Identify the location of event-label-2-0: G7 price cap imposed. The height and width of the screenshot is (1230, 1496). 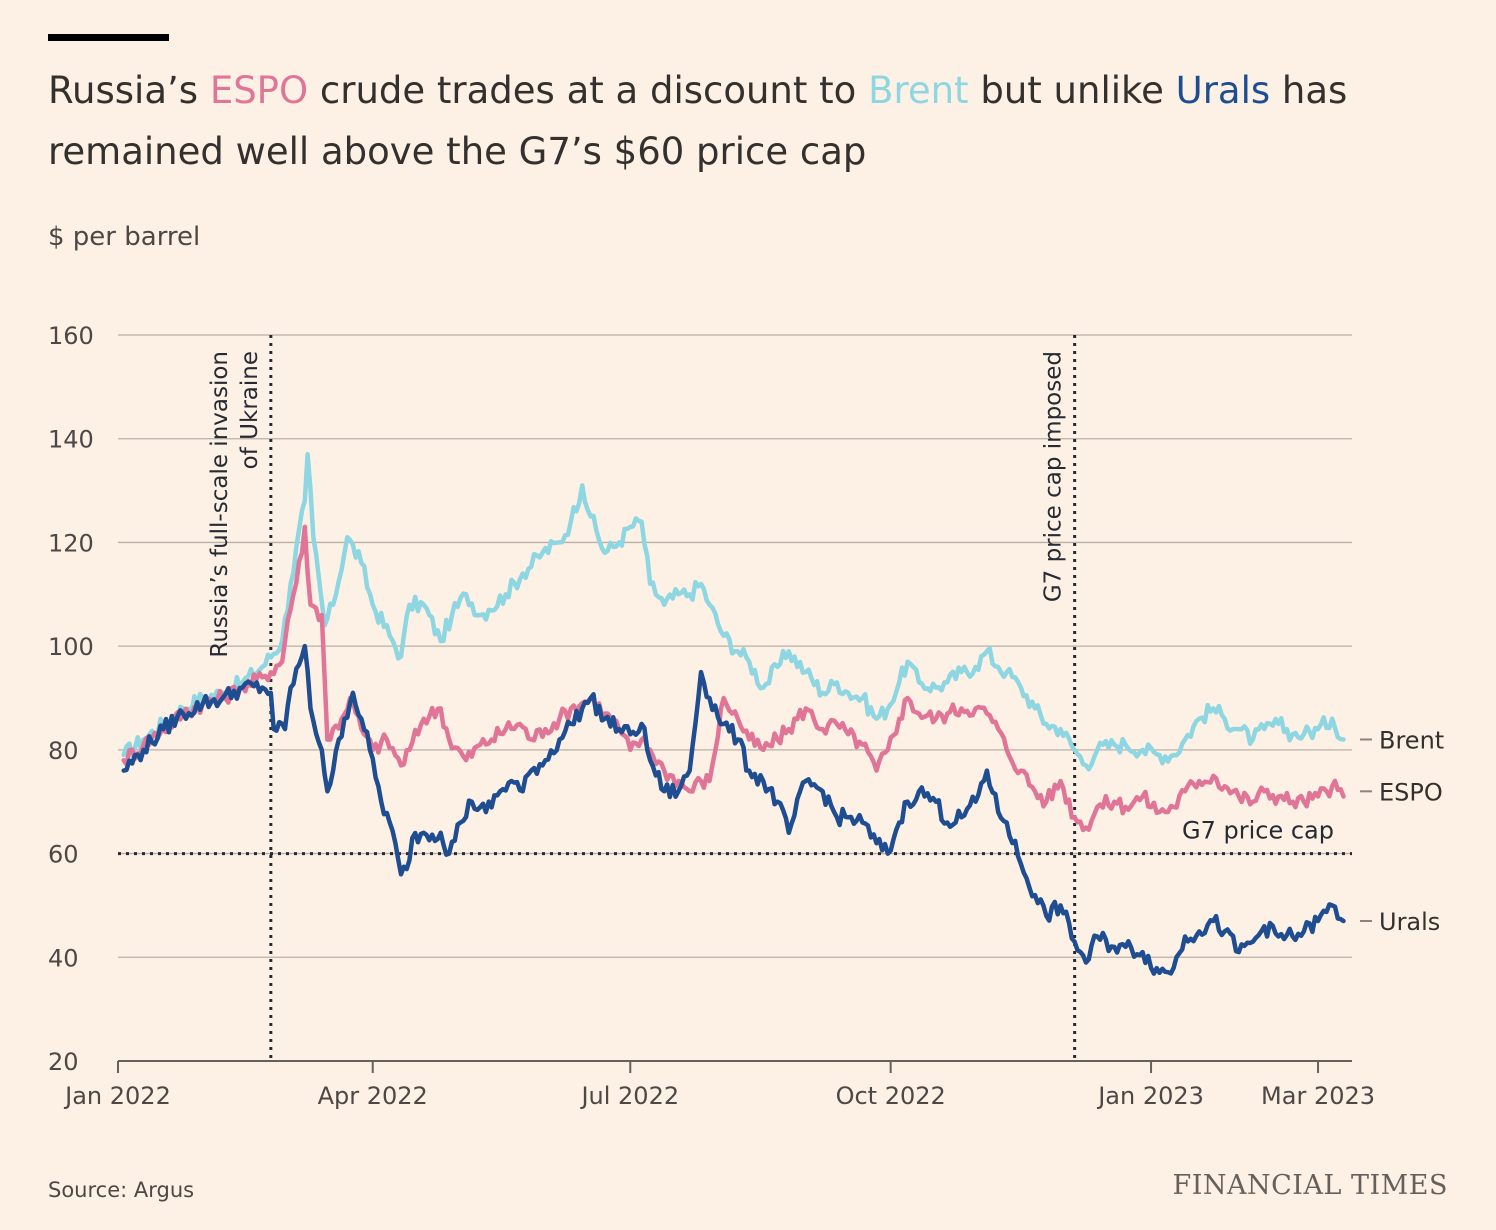
(1054, 476).